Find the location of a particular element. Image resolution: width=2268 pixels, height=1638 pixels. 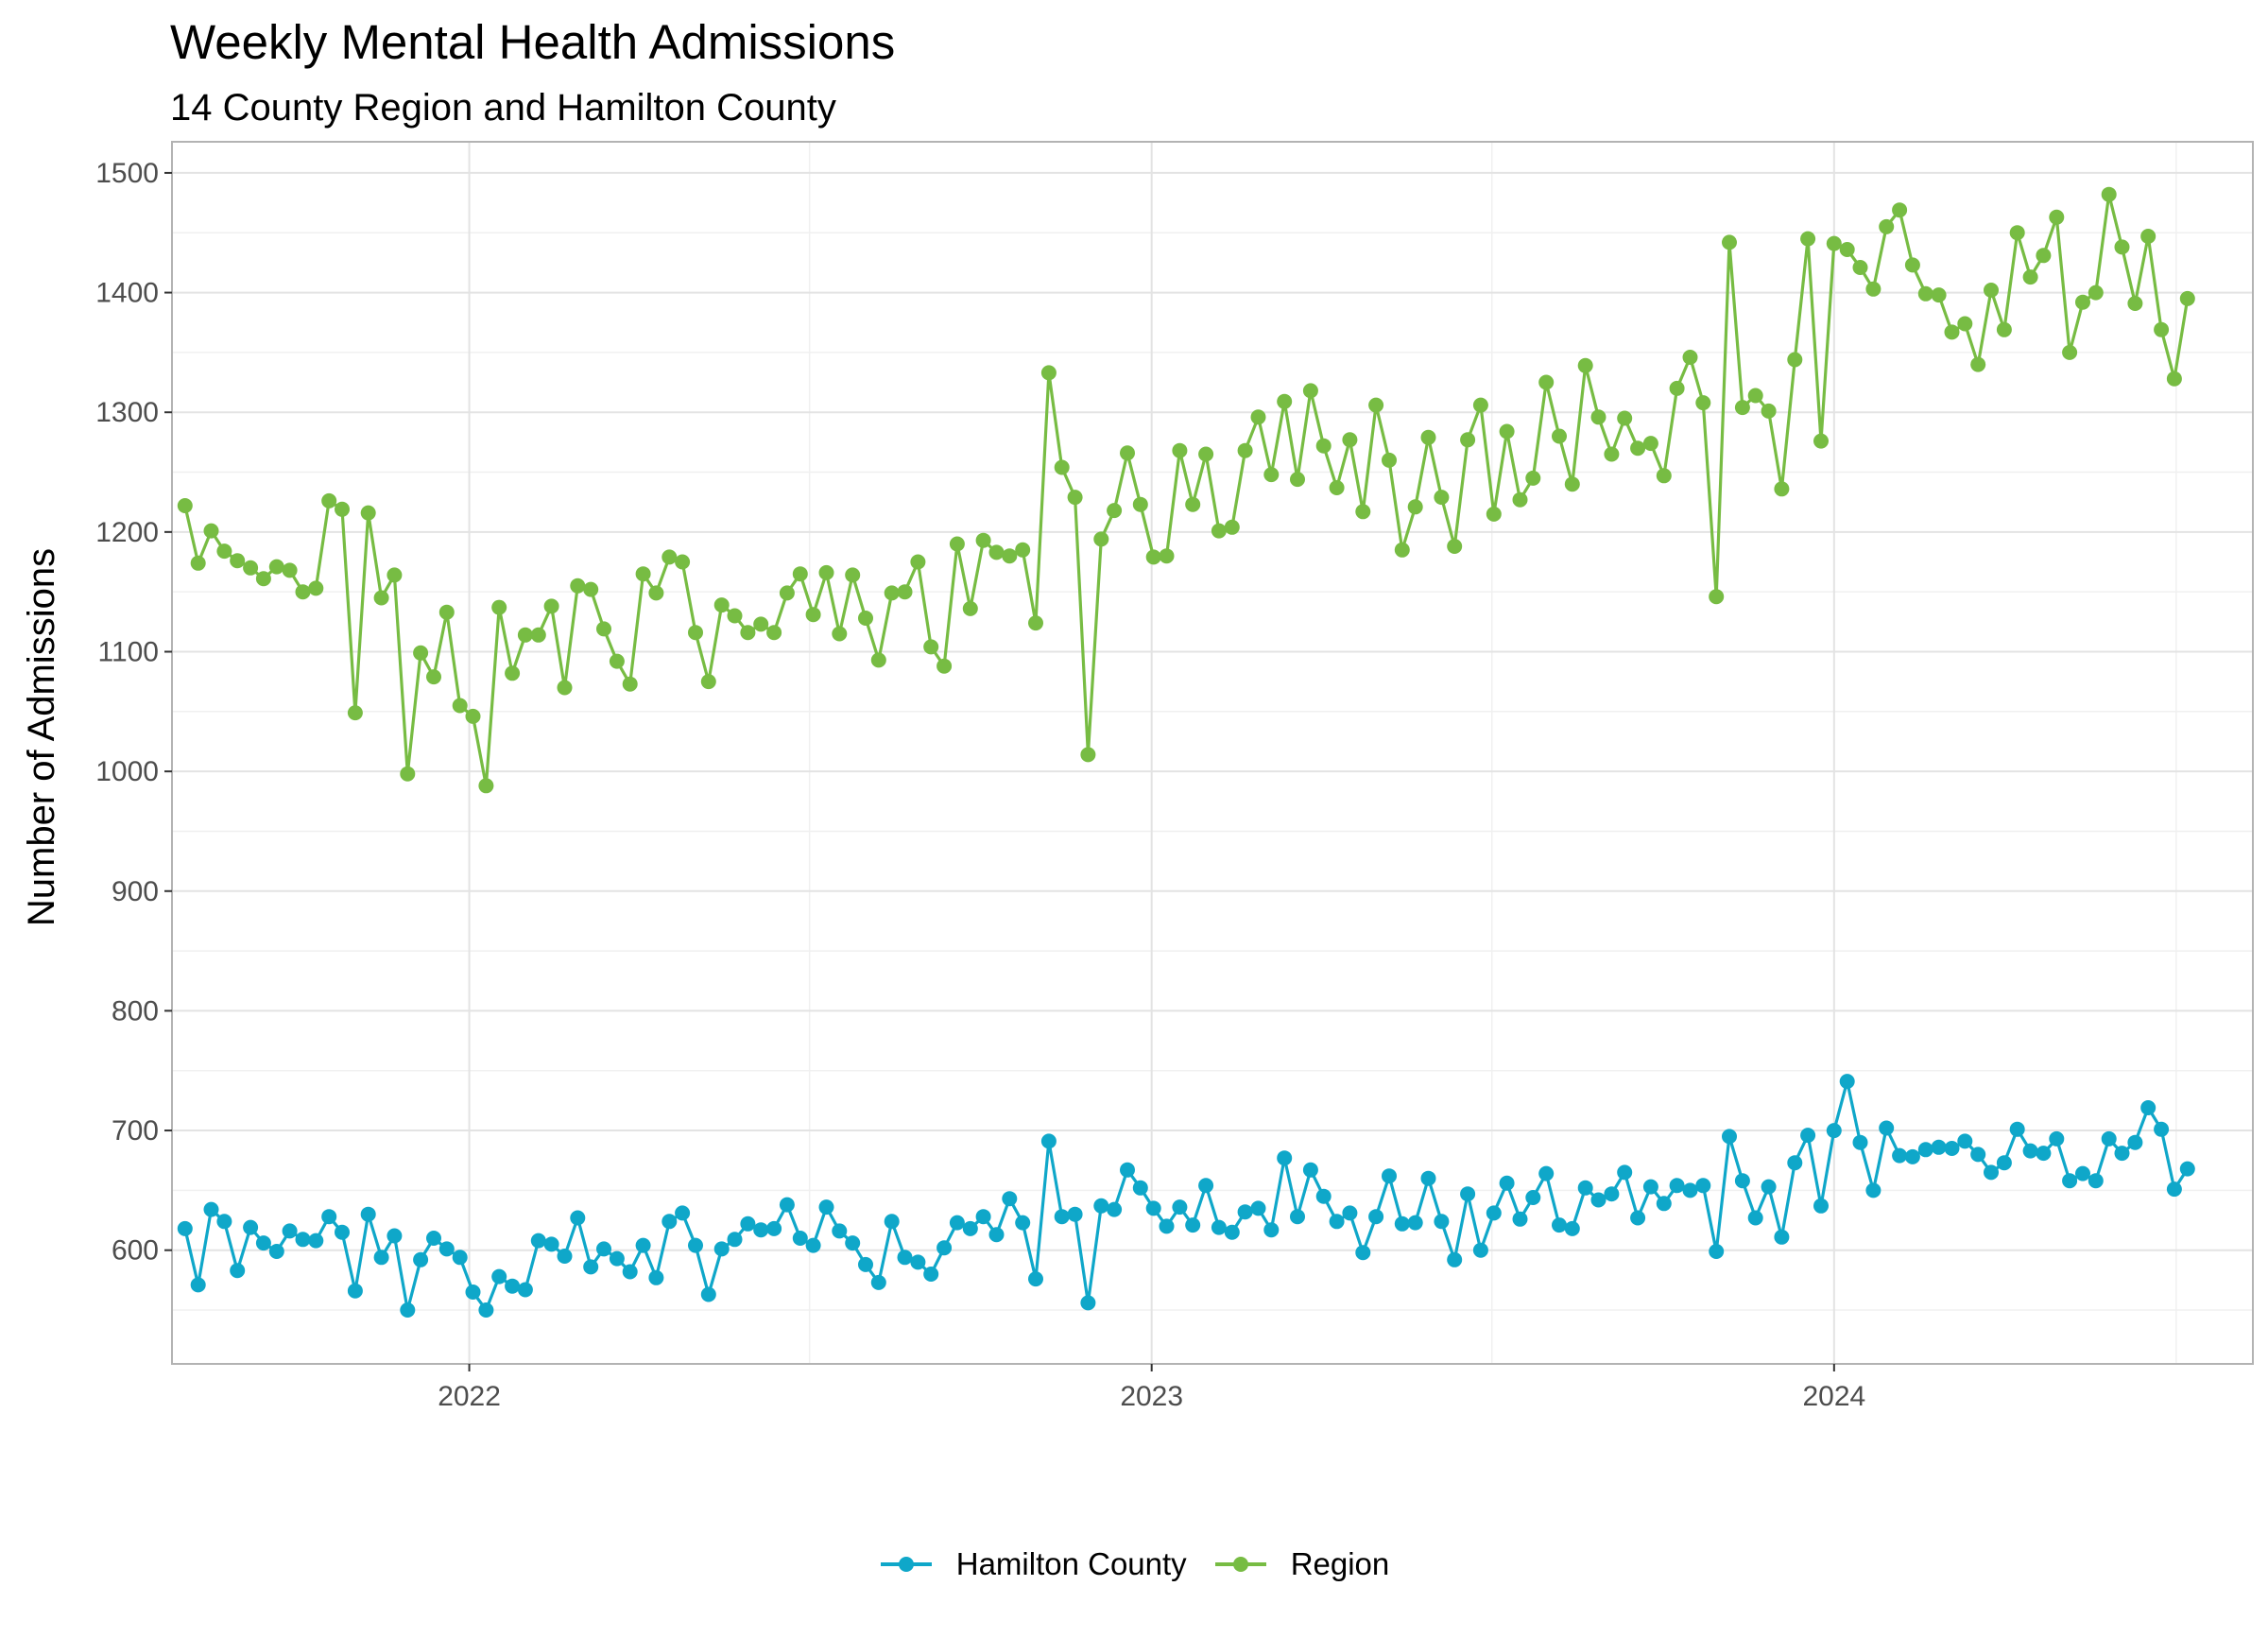

y-tick-label: 700 is located at coordinates (135, 1131).